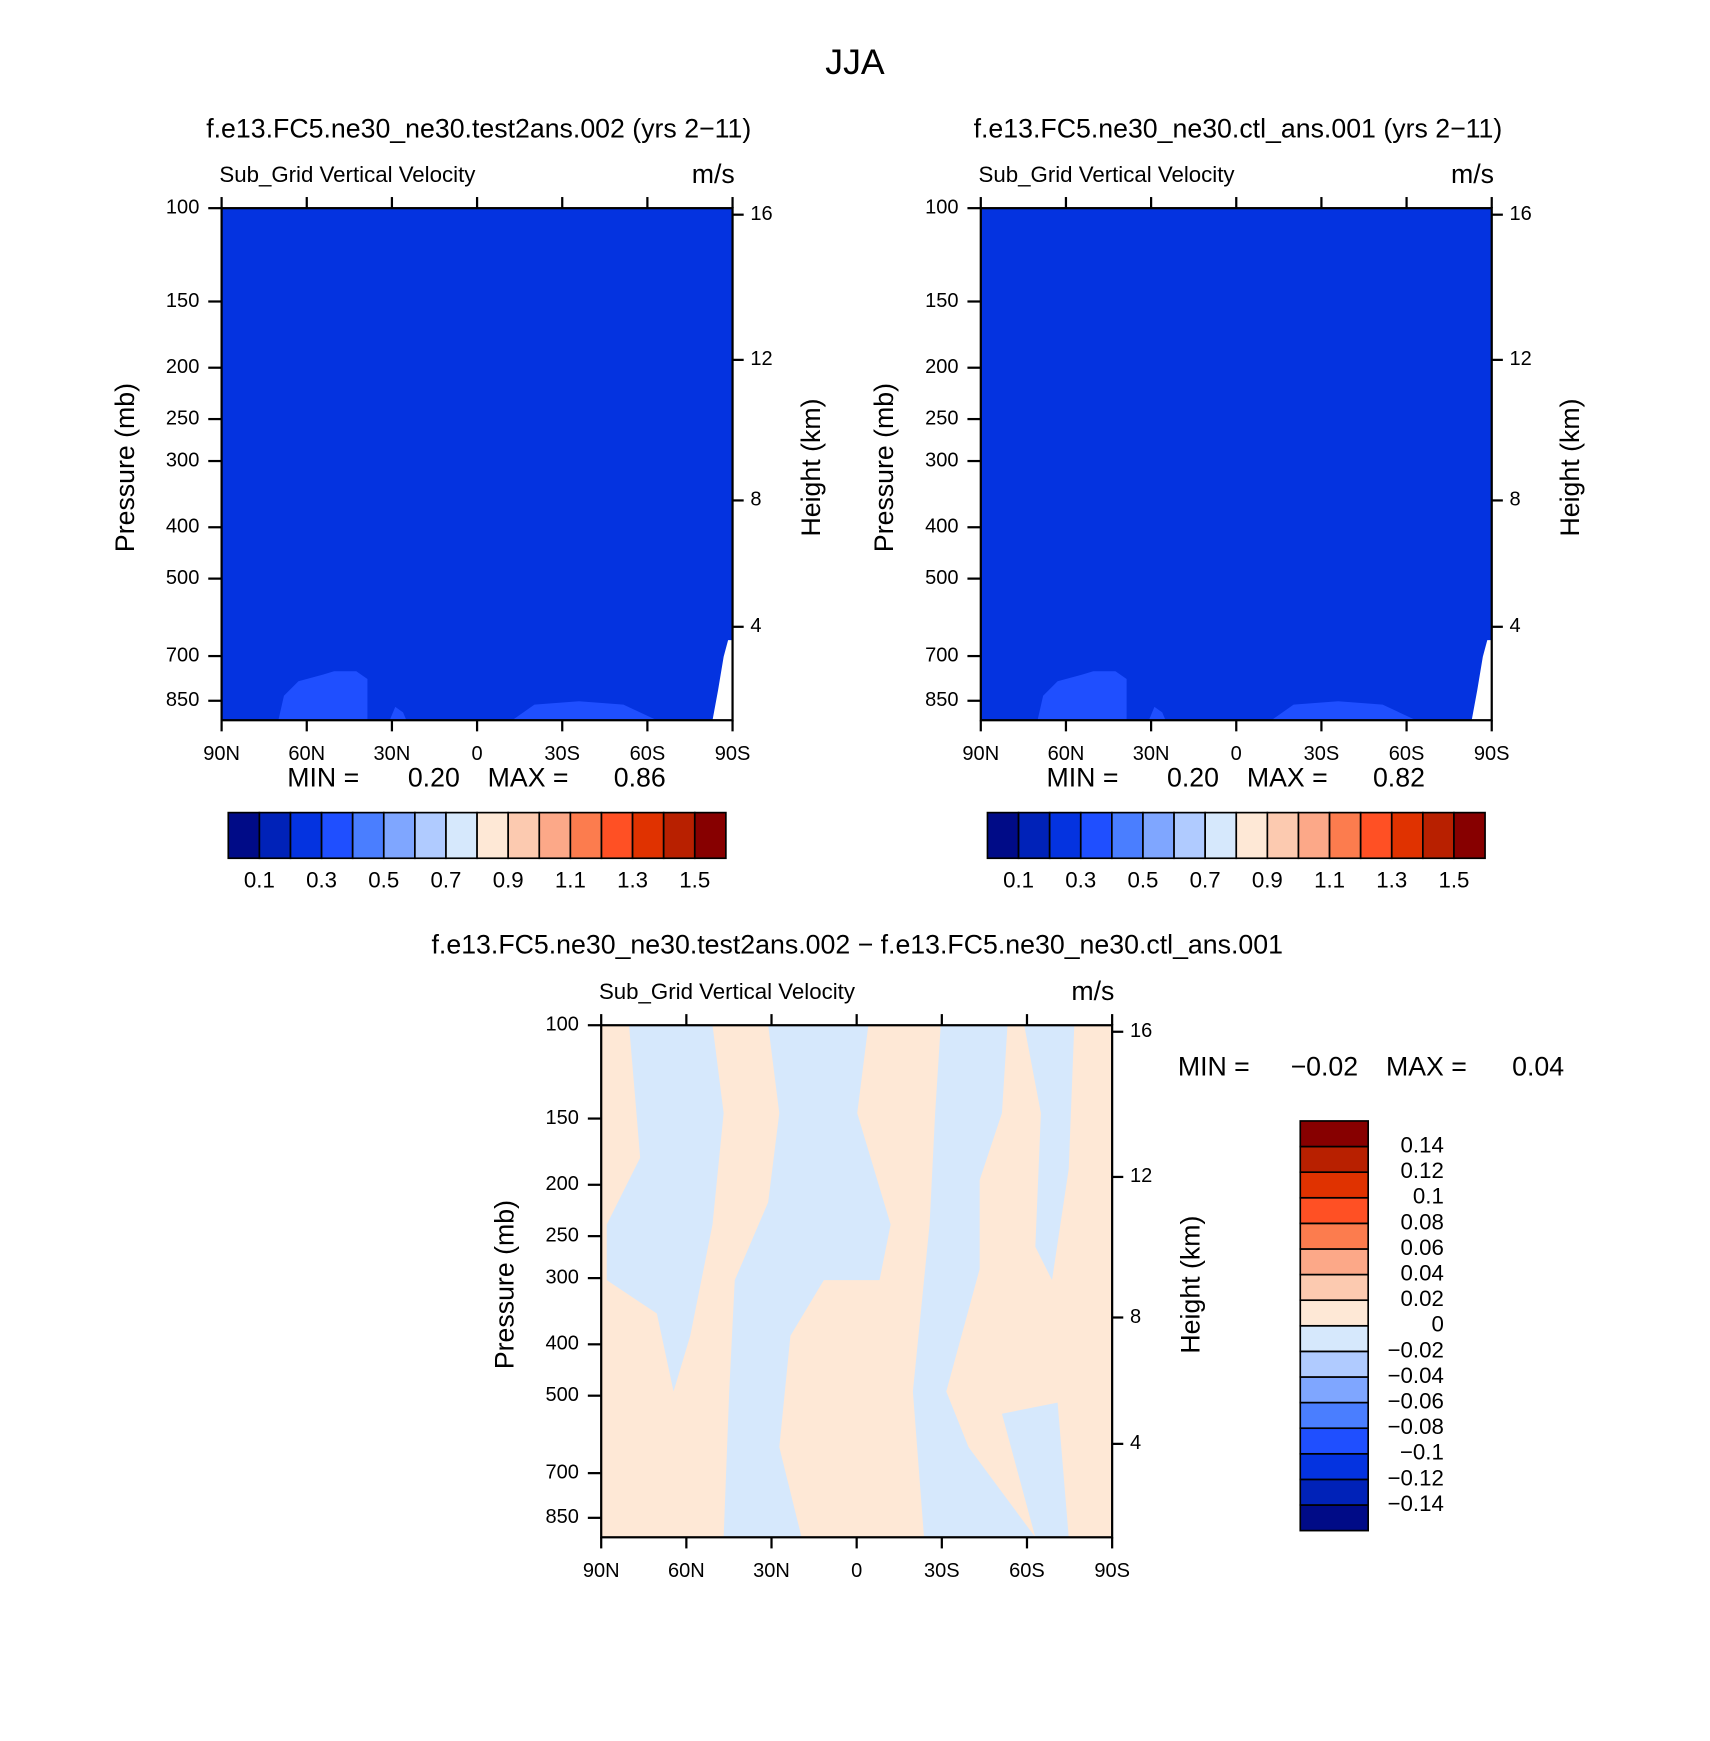 The height and width of the screenshot is (1741, 1710). What do you see at coordinates (1521, 359) in the screenshot?
I see `y2-tick-label: 12` at bounding box center [1521, 359].